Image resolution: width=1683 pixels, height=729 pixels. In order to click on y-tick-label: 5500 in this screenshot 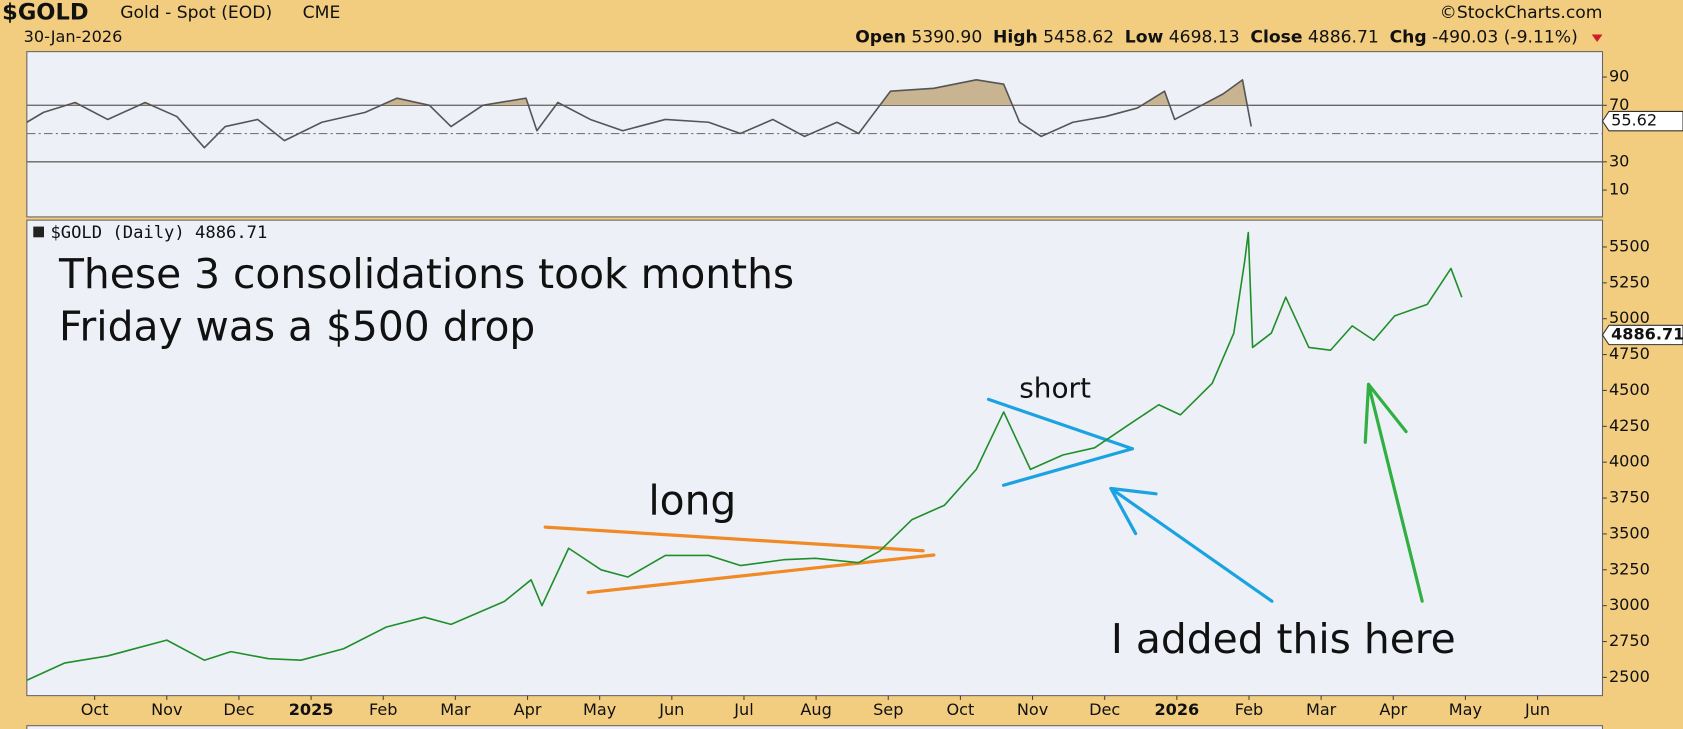, I will do `click(1629, 245)`.